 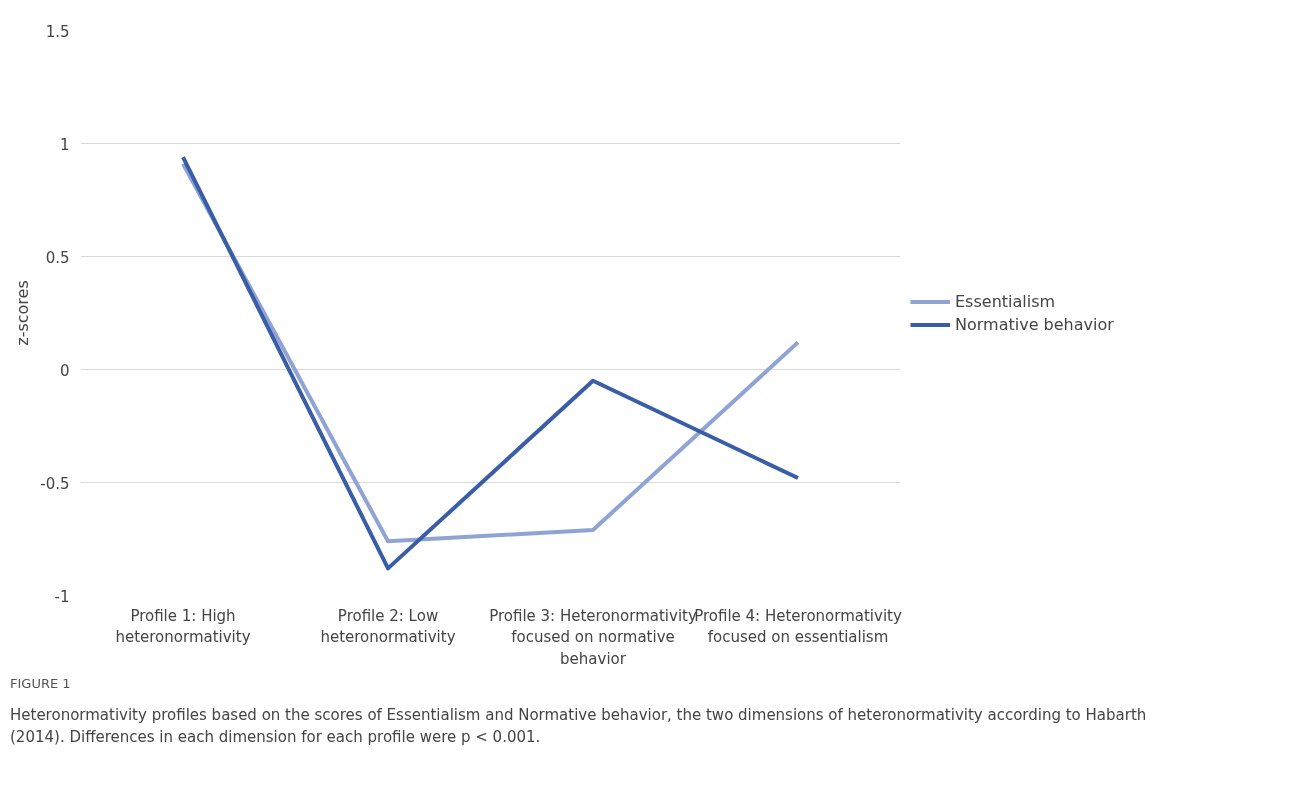 I want to click on y-tick-label: 1.5, so click(x=57, y=31).